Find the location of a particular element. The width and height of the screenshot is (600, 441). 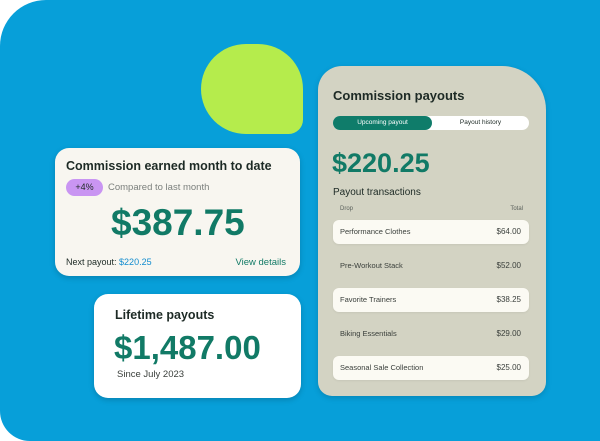

panel-title: Commission payouts is located at coordinates (399, 95).